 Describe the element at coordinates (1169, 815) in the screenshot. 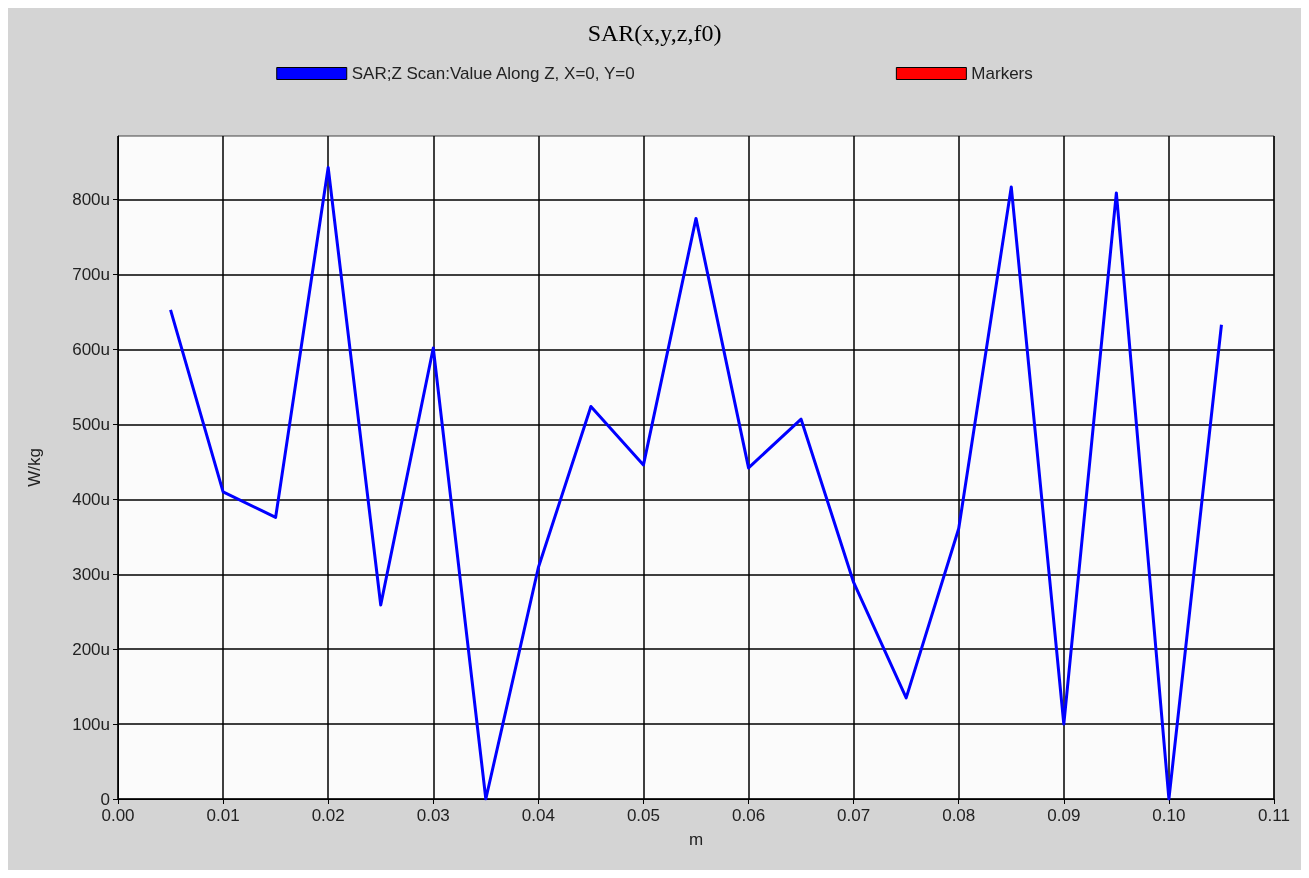

I see `x-tick-label: 0.10` at that location.